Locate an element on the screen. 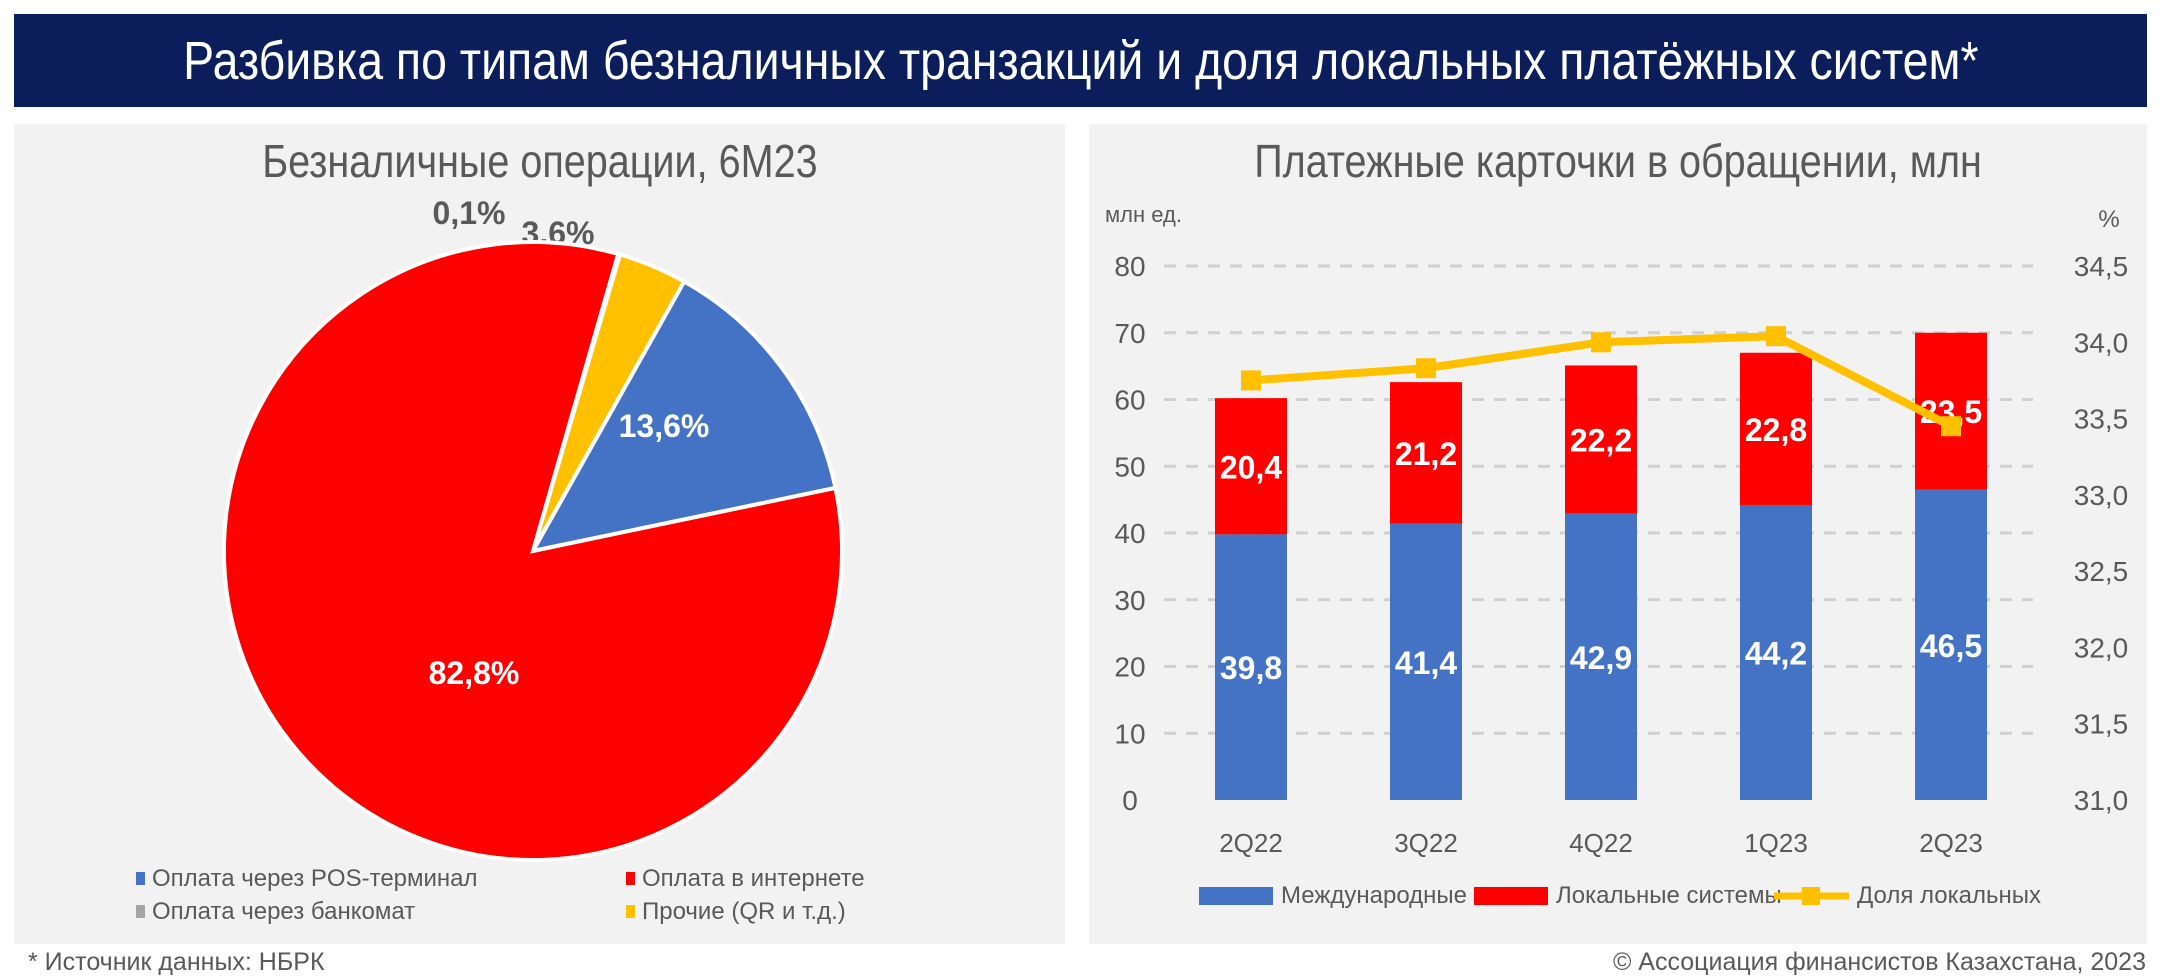  bar-data-label: 42,9 is located at coordinates (1601, 658).